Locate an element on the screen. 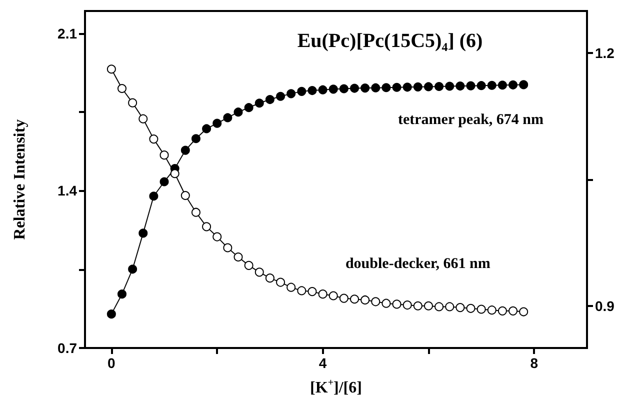  y-tick-label: 0.7 is located at coordinates (68, 348).